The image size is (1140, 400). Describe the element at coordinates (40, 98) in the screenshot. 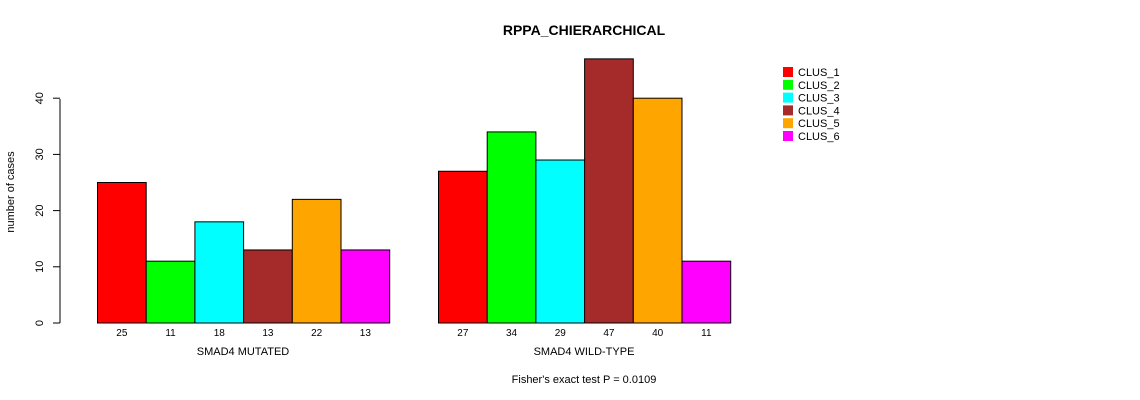

I see `y-tick-label: 40` at that location.